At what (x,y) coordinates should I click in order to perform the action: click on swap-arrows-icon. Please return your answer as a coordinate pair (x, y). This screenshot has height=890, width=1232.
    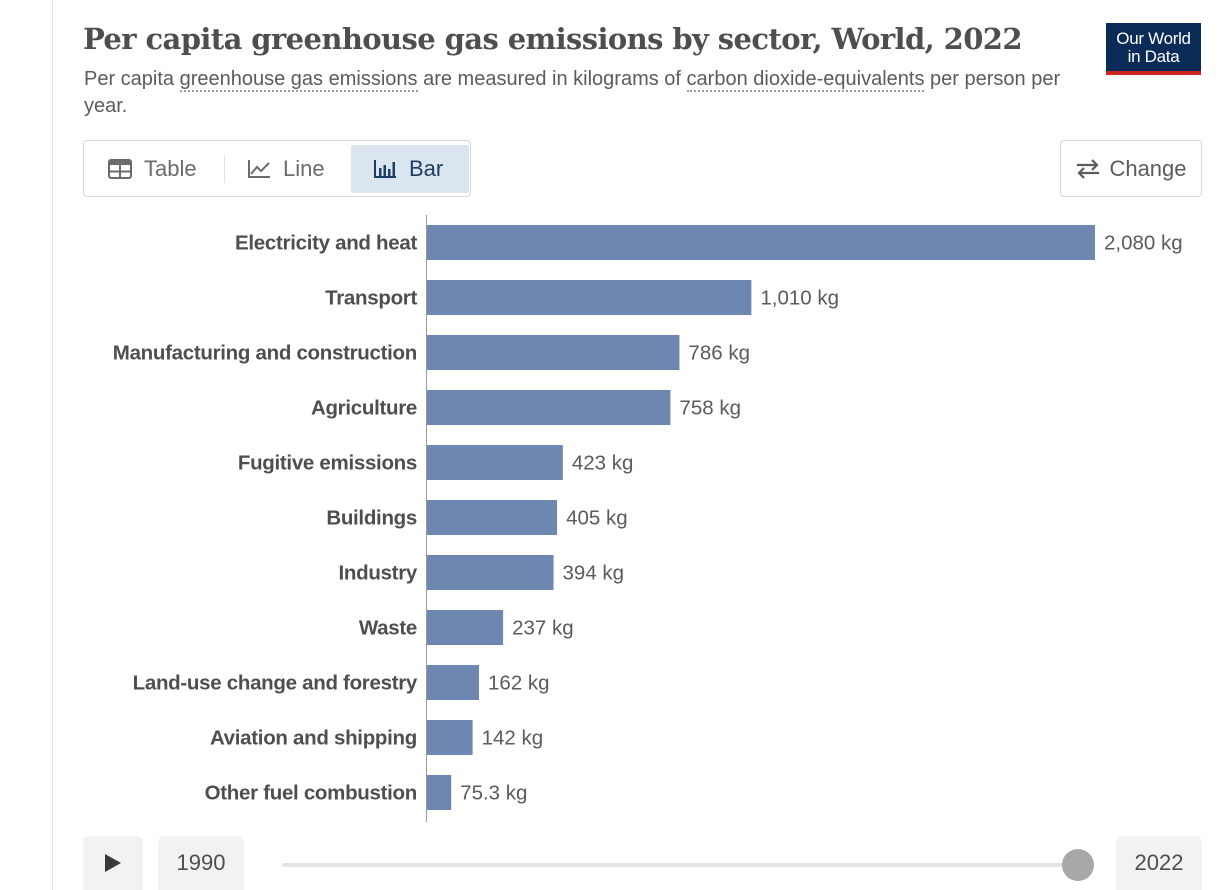
    Looking at the image, I should click on (1088, 168).